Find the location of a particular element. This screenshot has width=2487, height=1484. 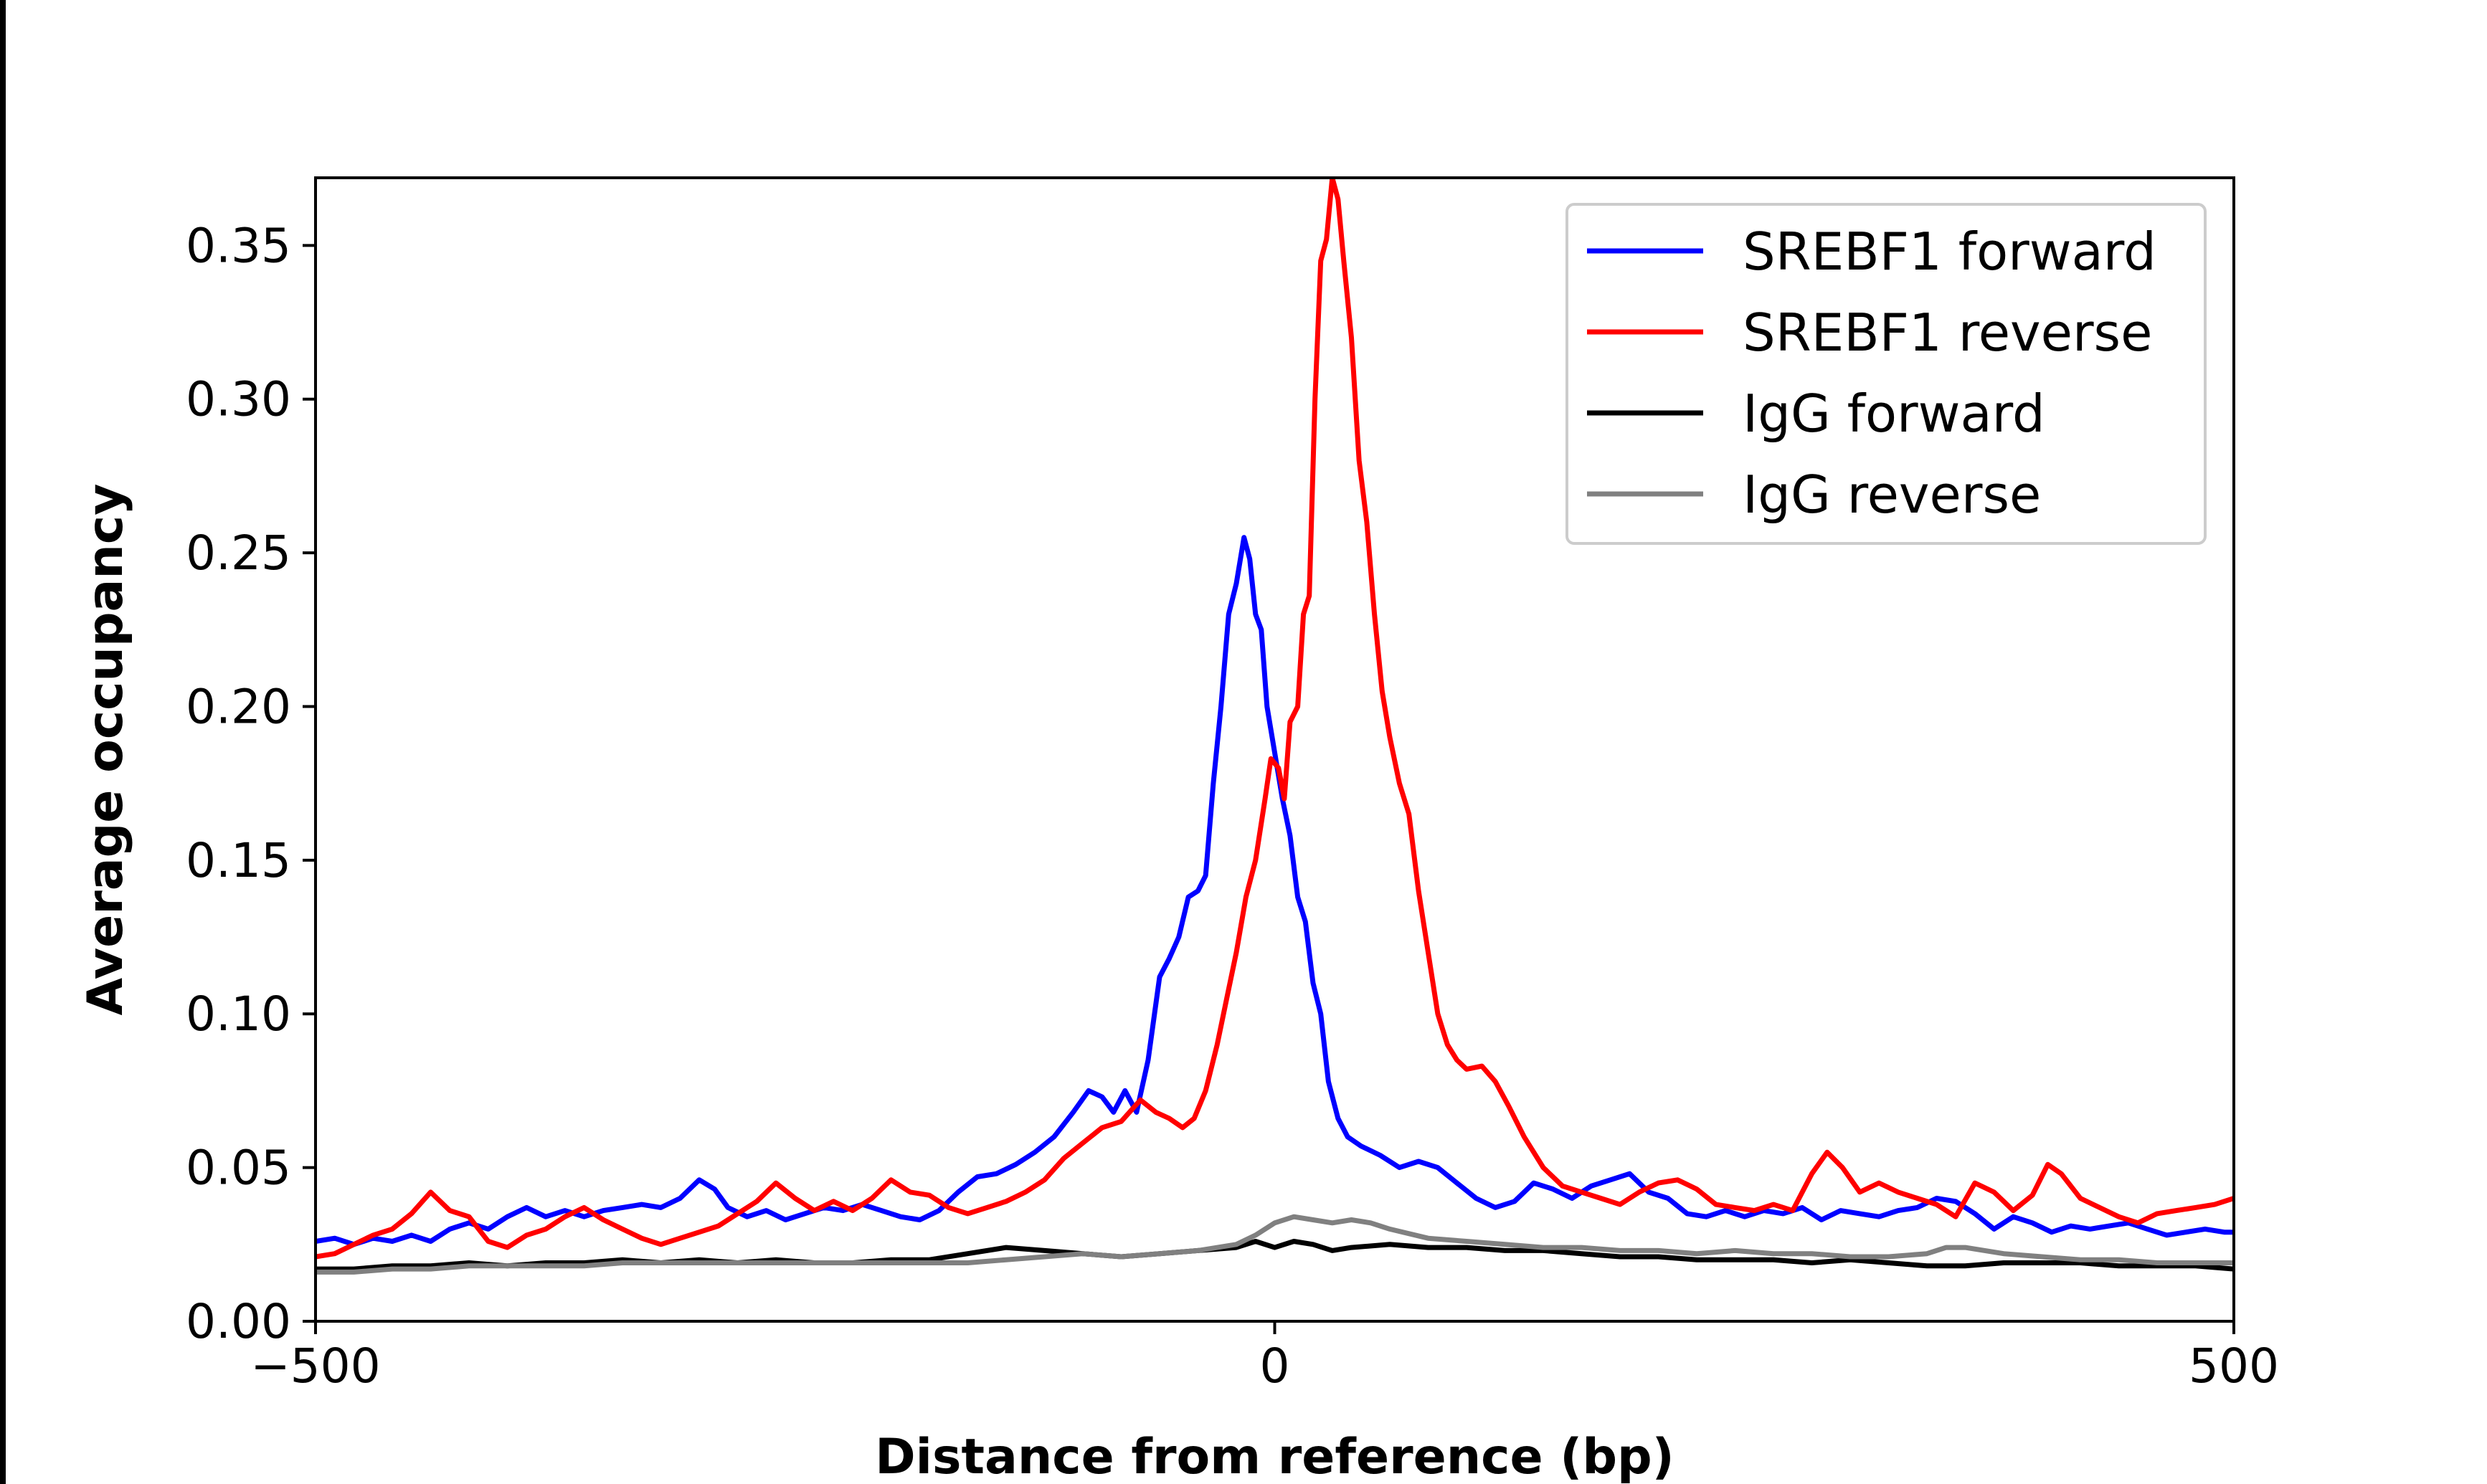

x-tick-label: 500 is located at coordinates (2234, 1366).